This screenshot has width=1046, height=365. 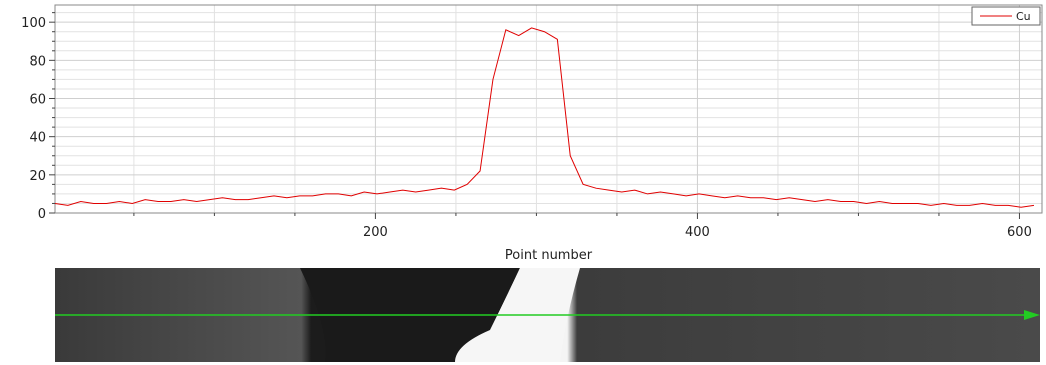 What do you see at coordinates (37, 61) in the screenshot?
I see `y-tick-label: 80` at bounding box center [37, 61].